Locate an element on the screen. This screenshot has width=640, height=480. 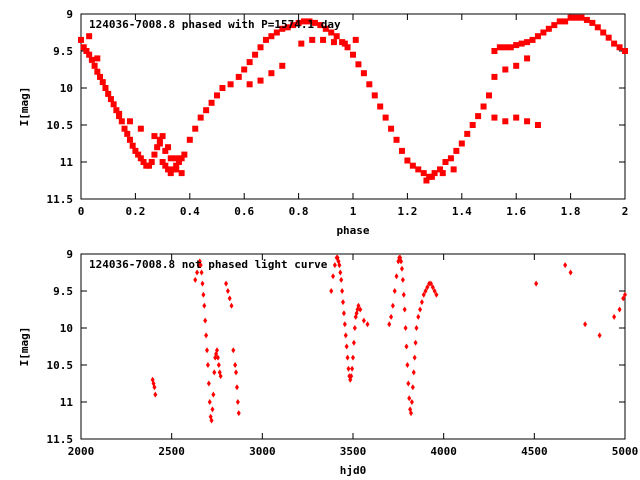
x-tick-label: 4500 is located at coordinates (534, 451).